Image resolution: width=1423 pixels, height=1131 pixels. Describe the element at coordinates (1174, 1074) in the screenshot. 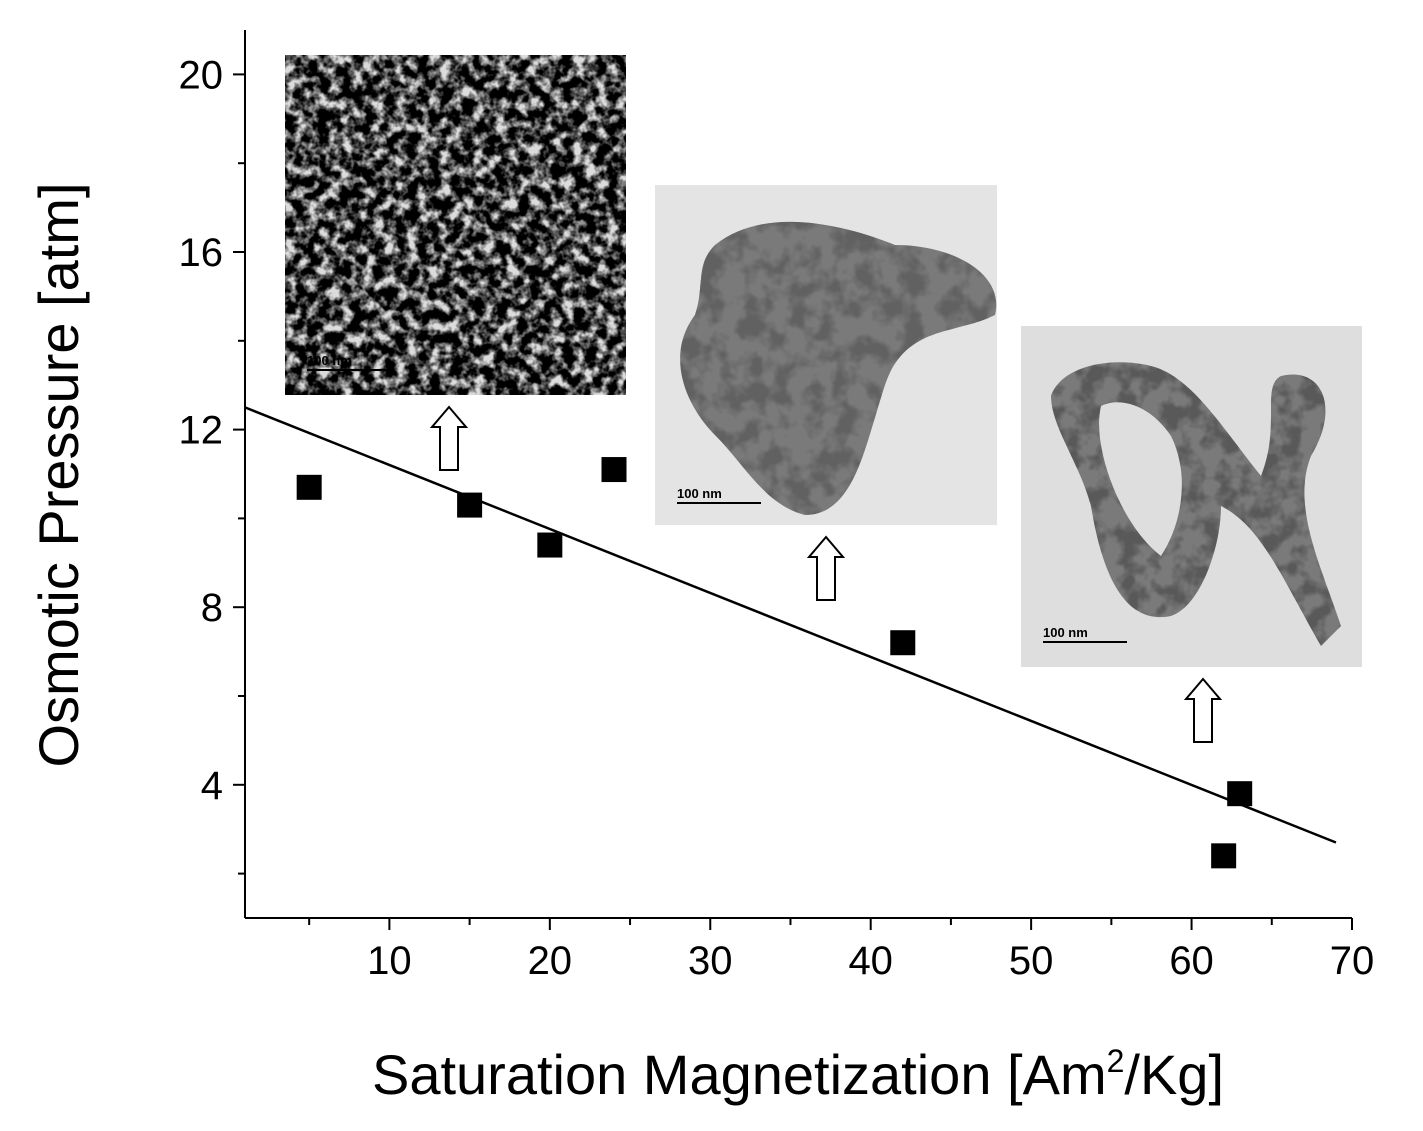

I see `x-axis-title-suffix: /Kg]` at that location.